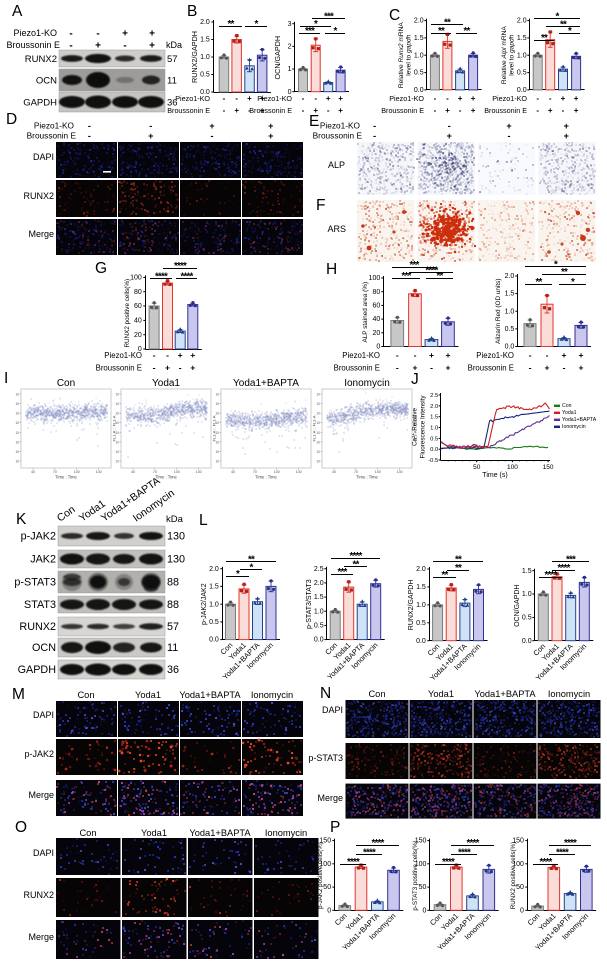 The height and width of the screenshot is (962, 607). I want to click on svg-text: F, so click(320, 205).